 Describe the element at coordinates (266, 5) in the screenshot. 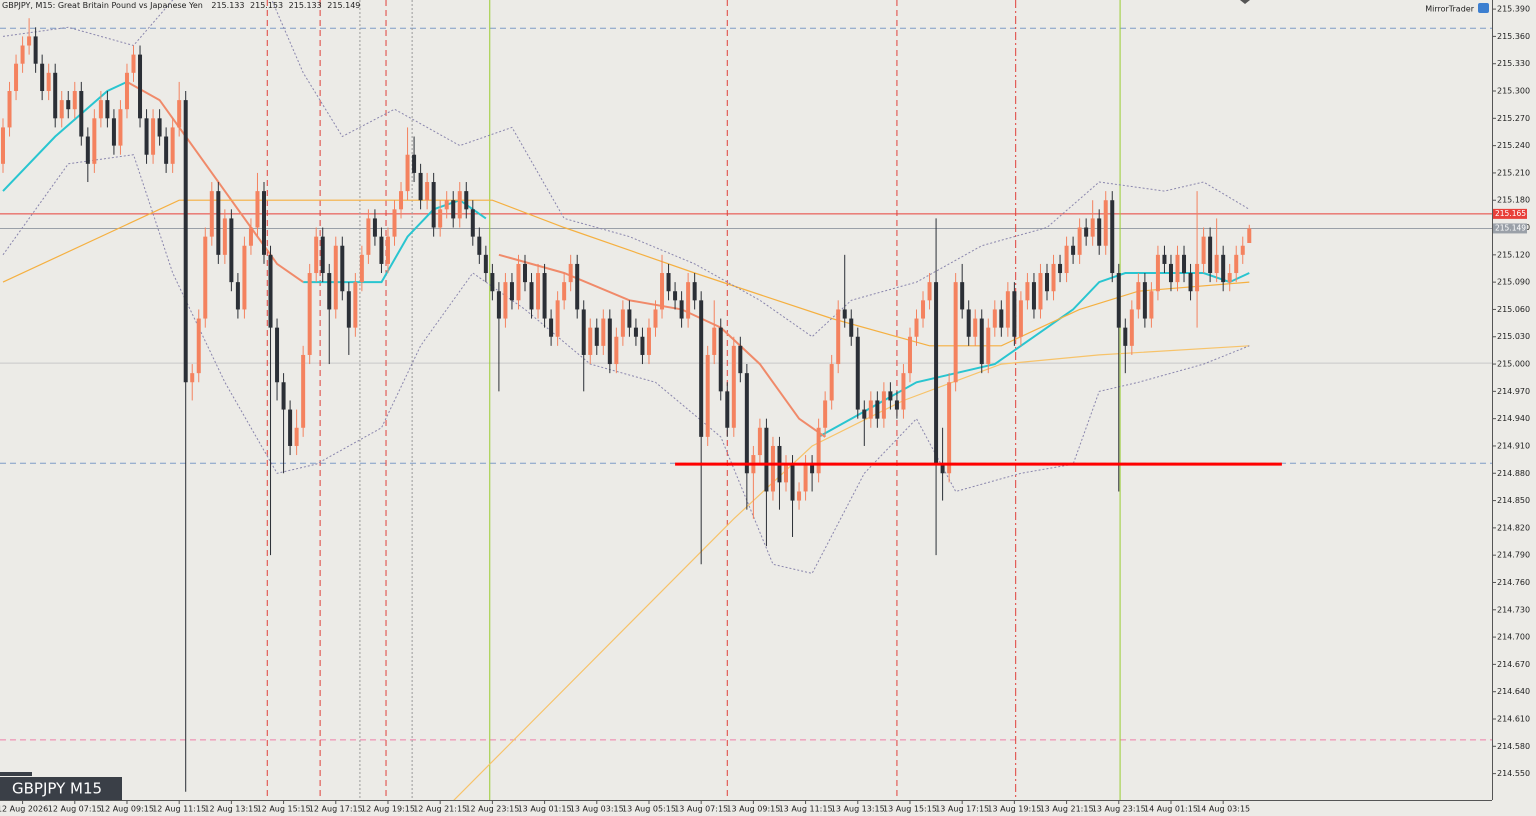

I see `high: 215.153` at that location.